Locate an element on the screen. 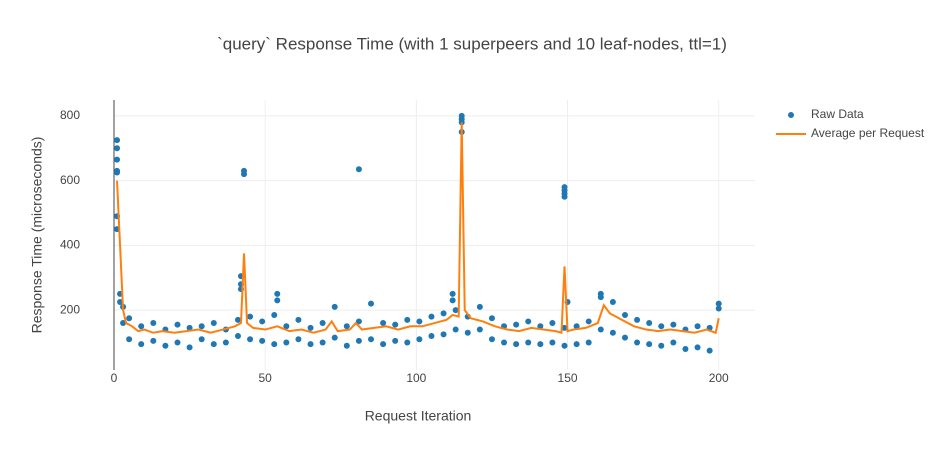  x-axis-title: Request Iteration is located at coordinates (418, 416).